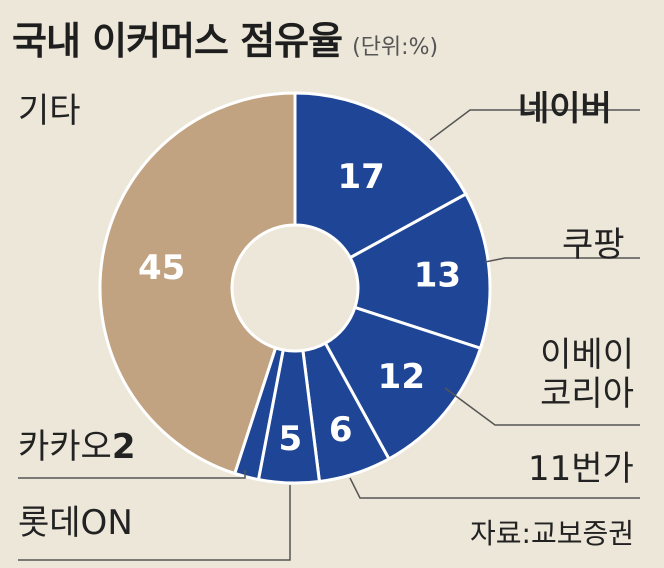  What do you see at coordinates (494, 488) in the screenshot?
I see `leader-11st` at bounding box center [494, 488].